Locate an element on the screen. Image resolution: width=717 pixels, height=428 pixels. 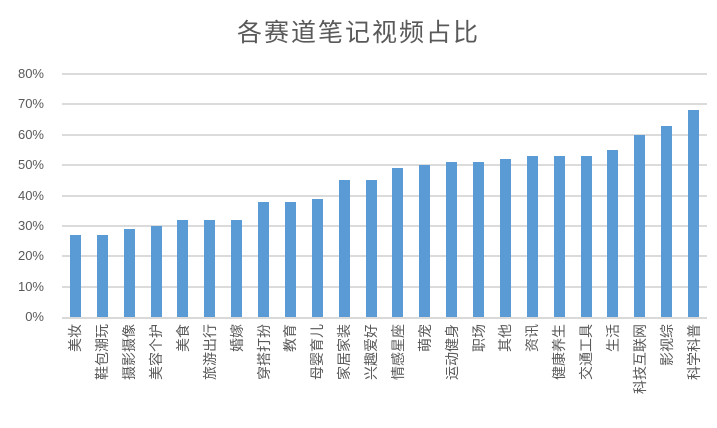
x-axis-tick-label: 美食 is located at coordinates (182, 338).